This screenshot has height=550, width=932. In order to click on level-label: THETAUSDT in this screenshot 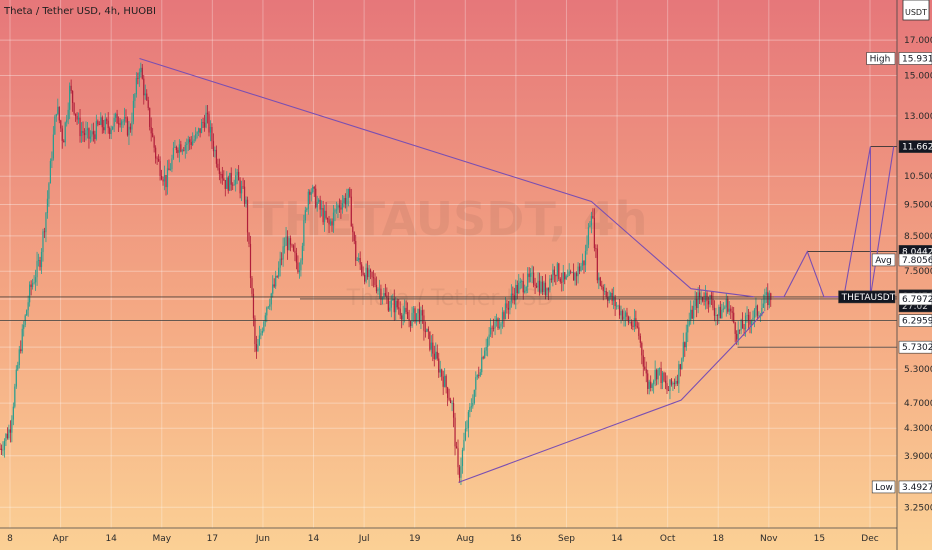, I will do `click(868, 298)`.